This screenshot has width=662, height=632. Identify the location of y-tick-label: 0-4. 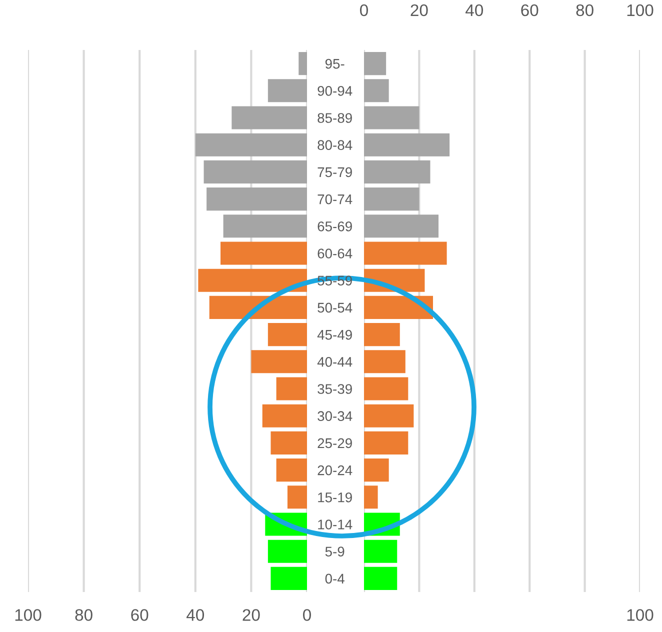
(334, 579).